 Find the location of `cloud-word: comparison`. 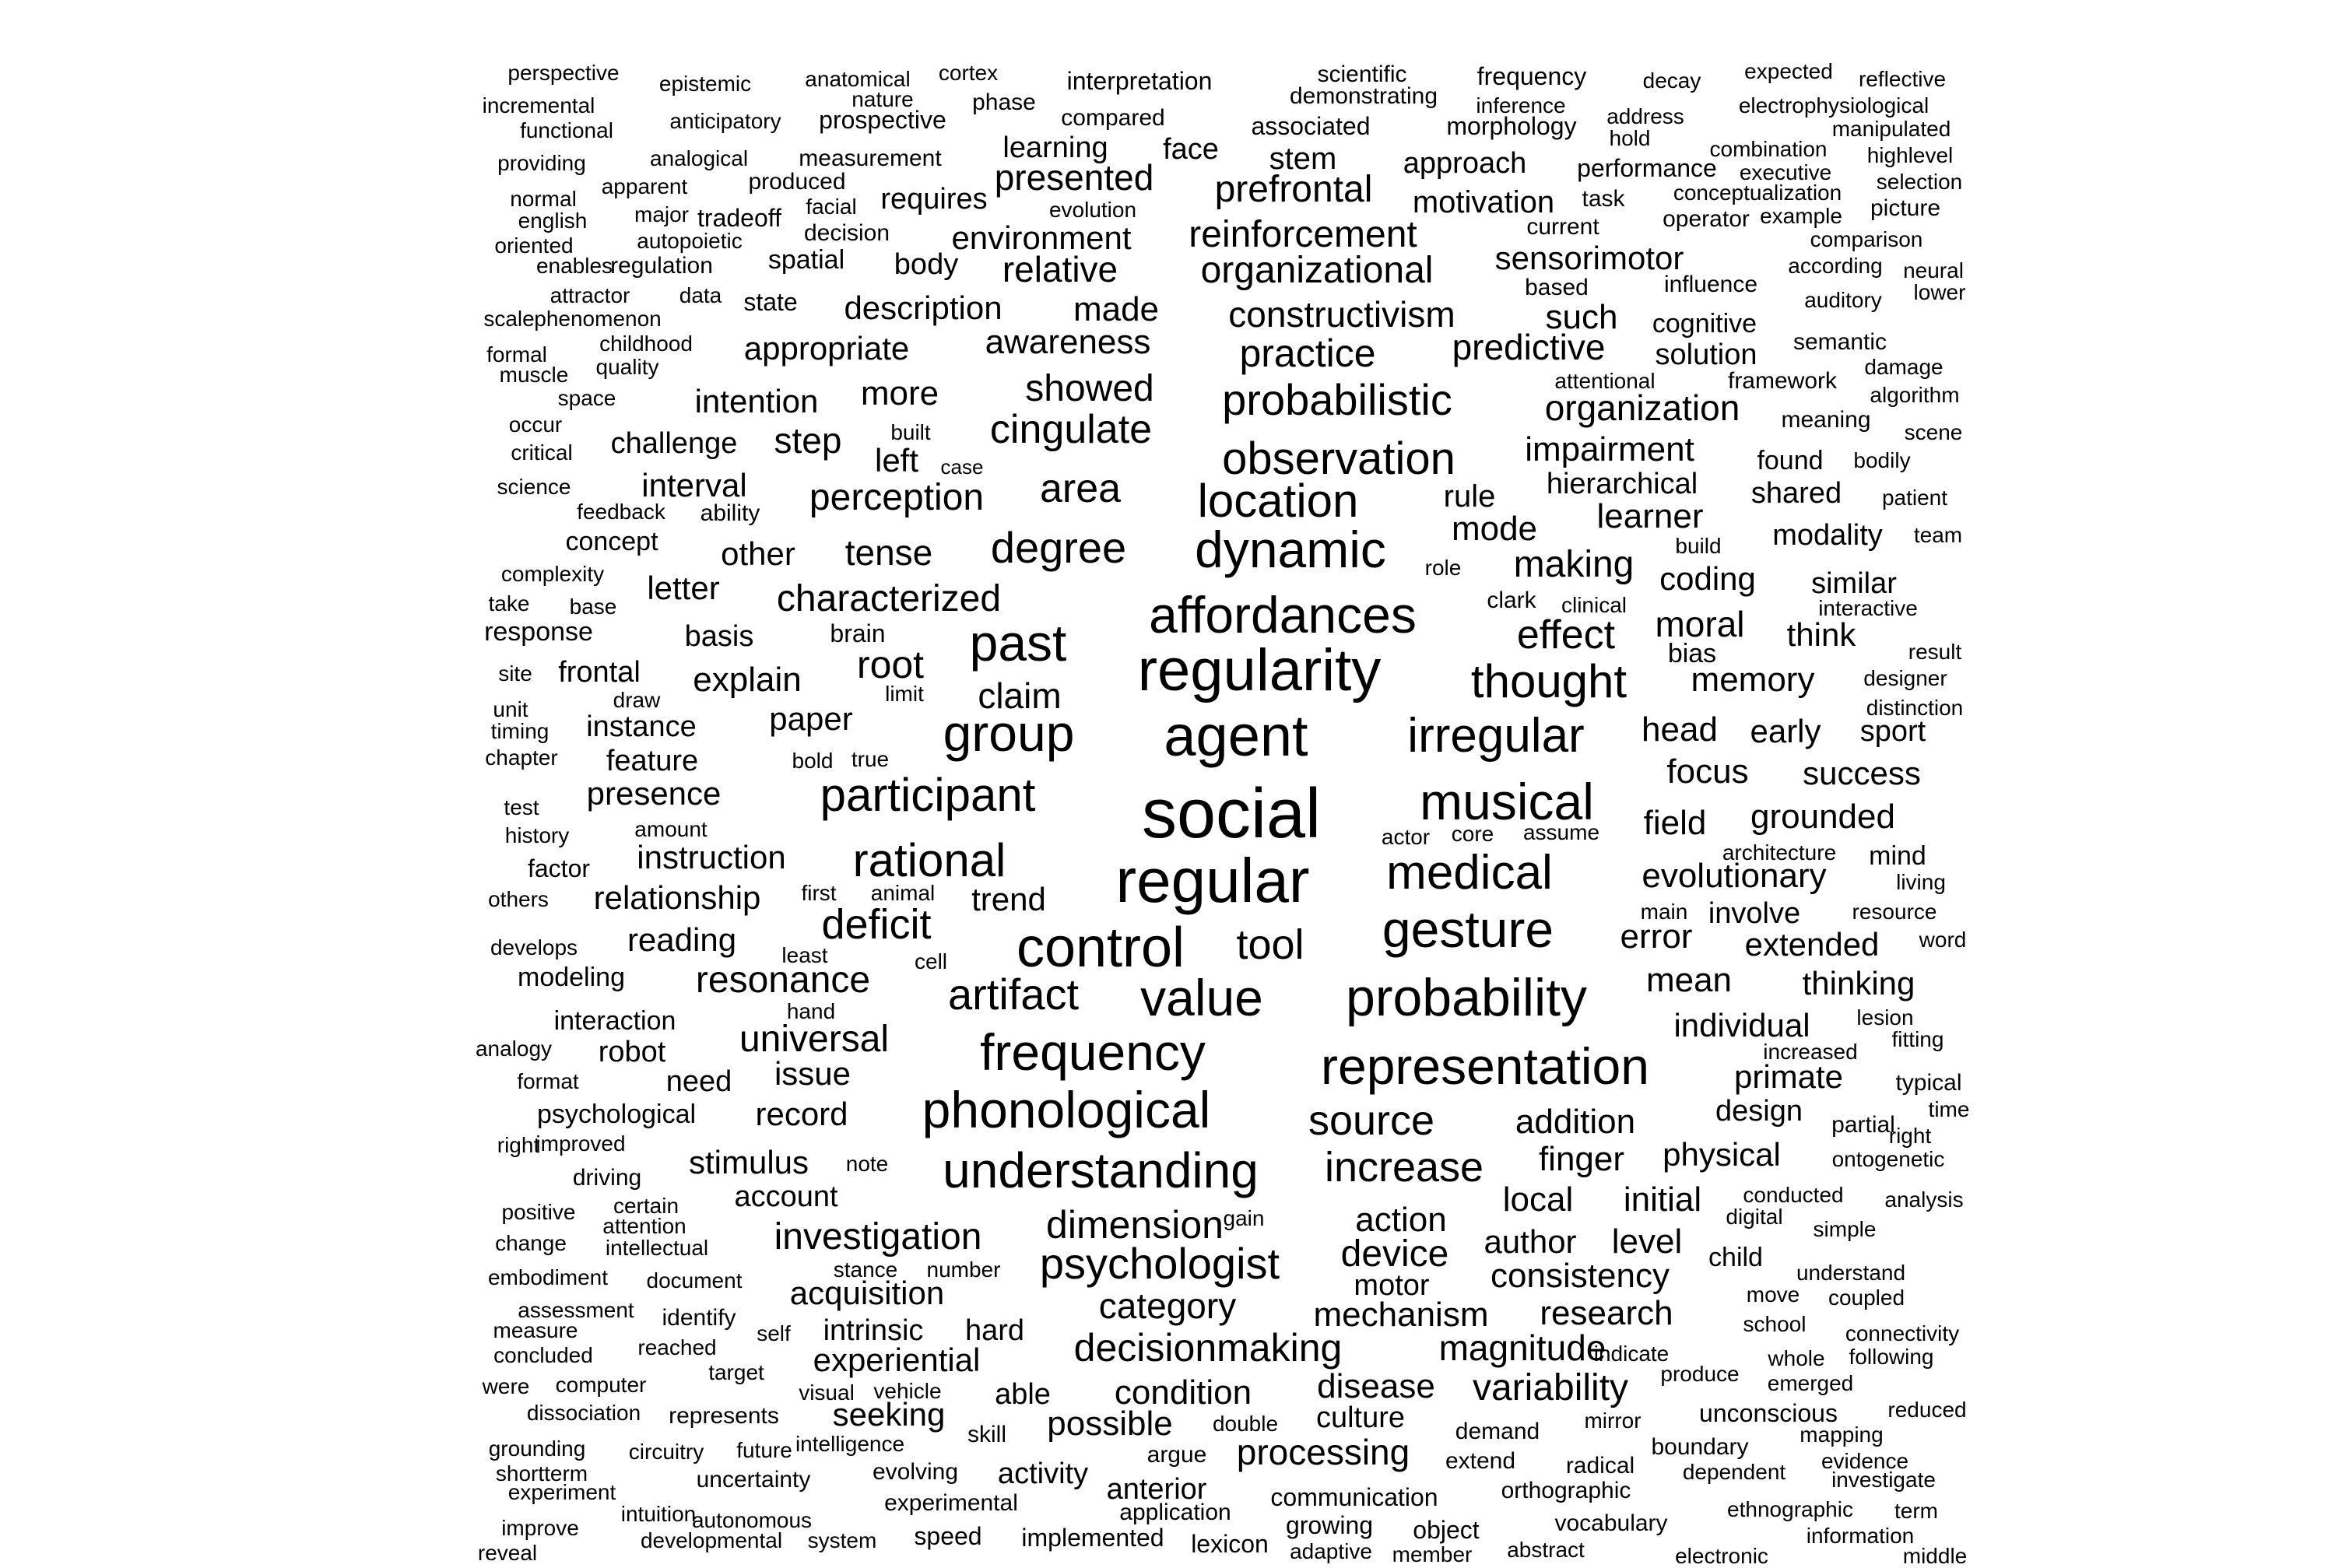

cloud-word: comparison is located at coordinates (1866, 239).